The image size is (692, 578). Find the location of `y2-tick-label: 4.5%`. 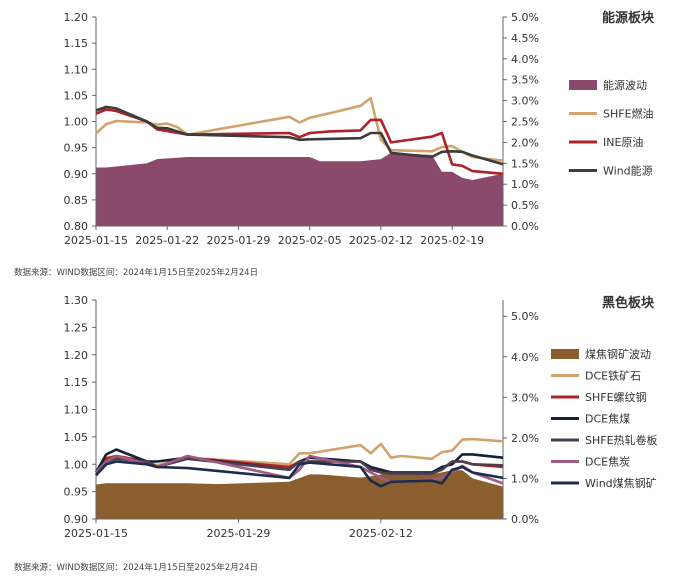

y2-tick-label: 4.5% is located at coordinates (525, 38).